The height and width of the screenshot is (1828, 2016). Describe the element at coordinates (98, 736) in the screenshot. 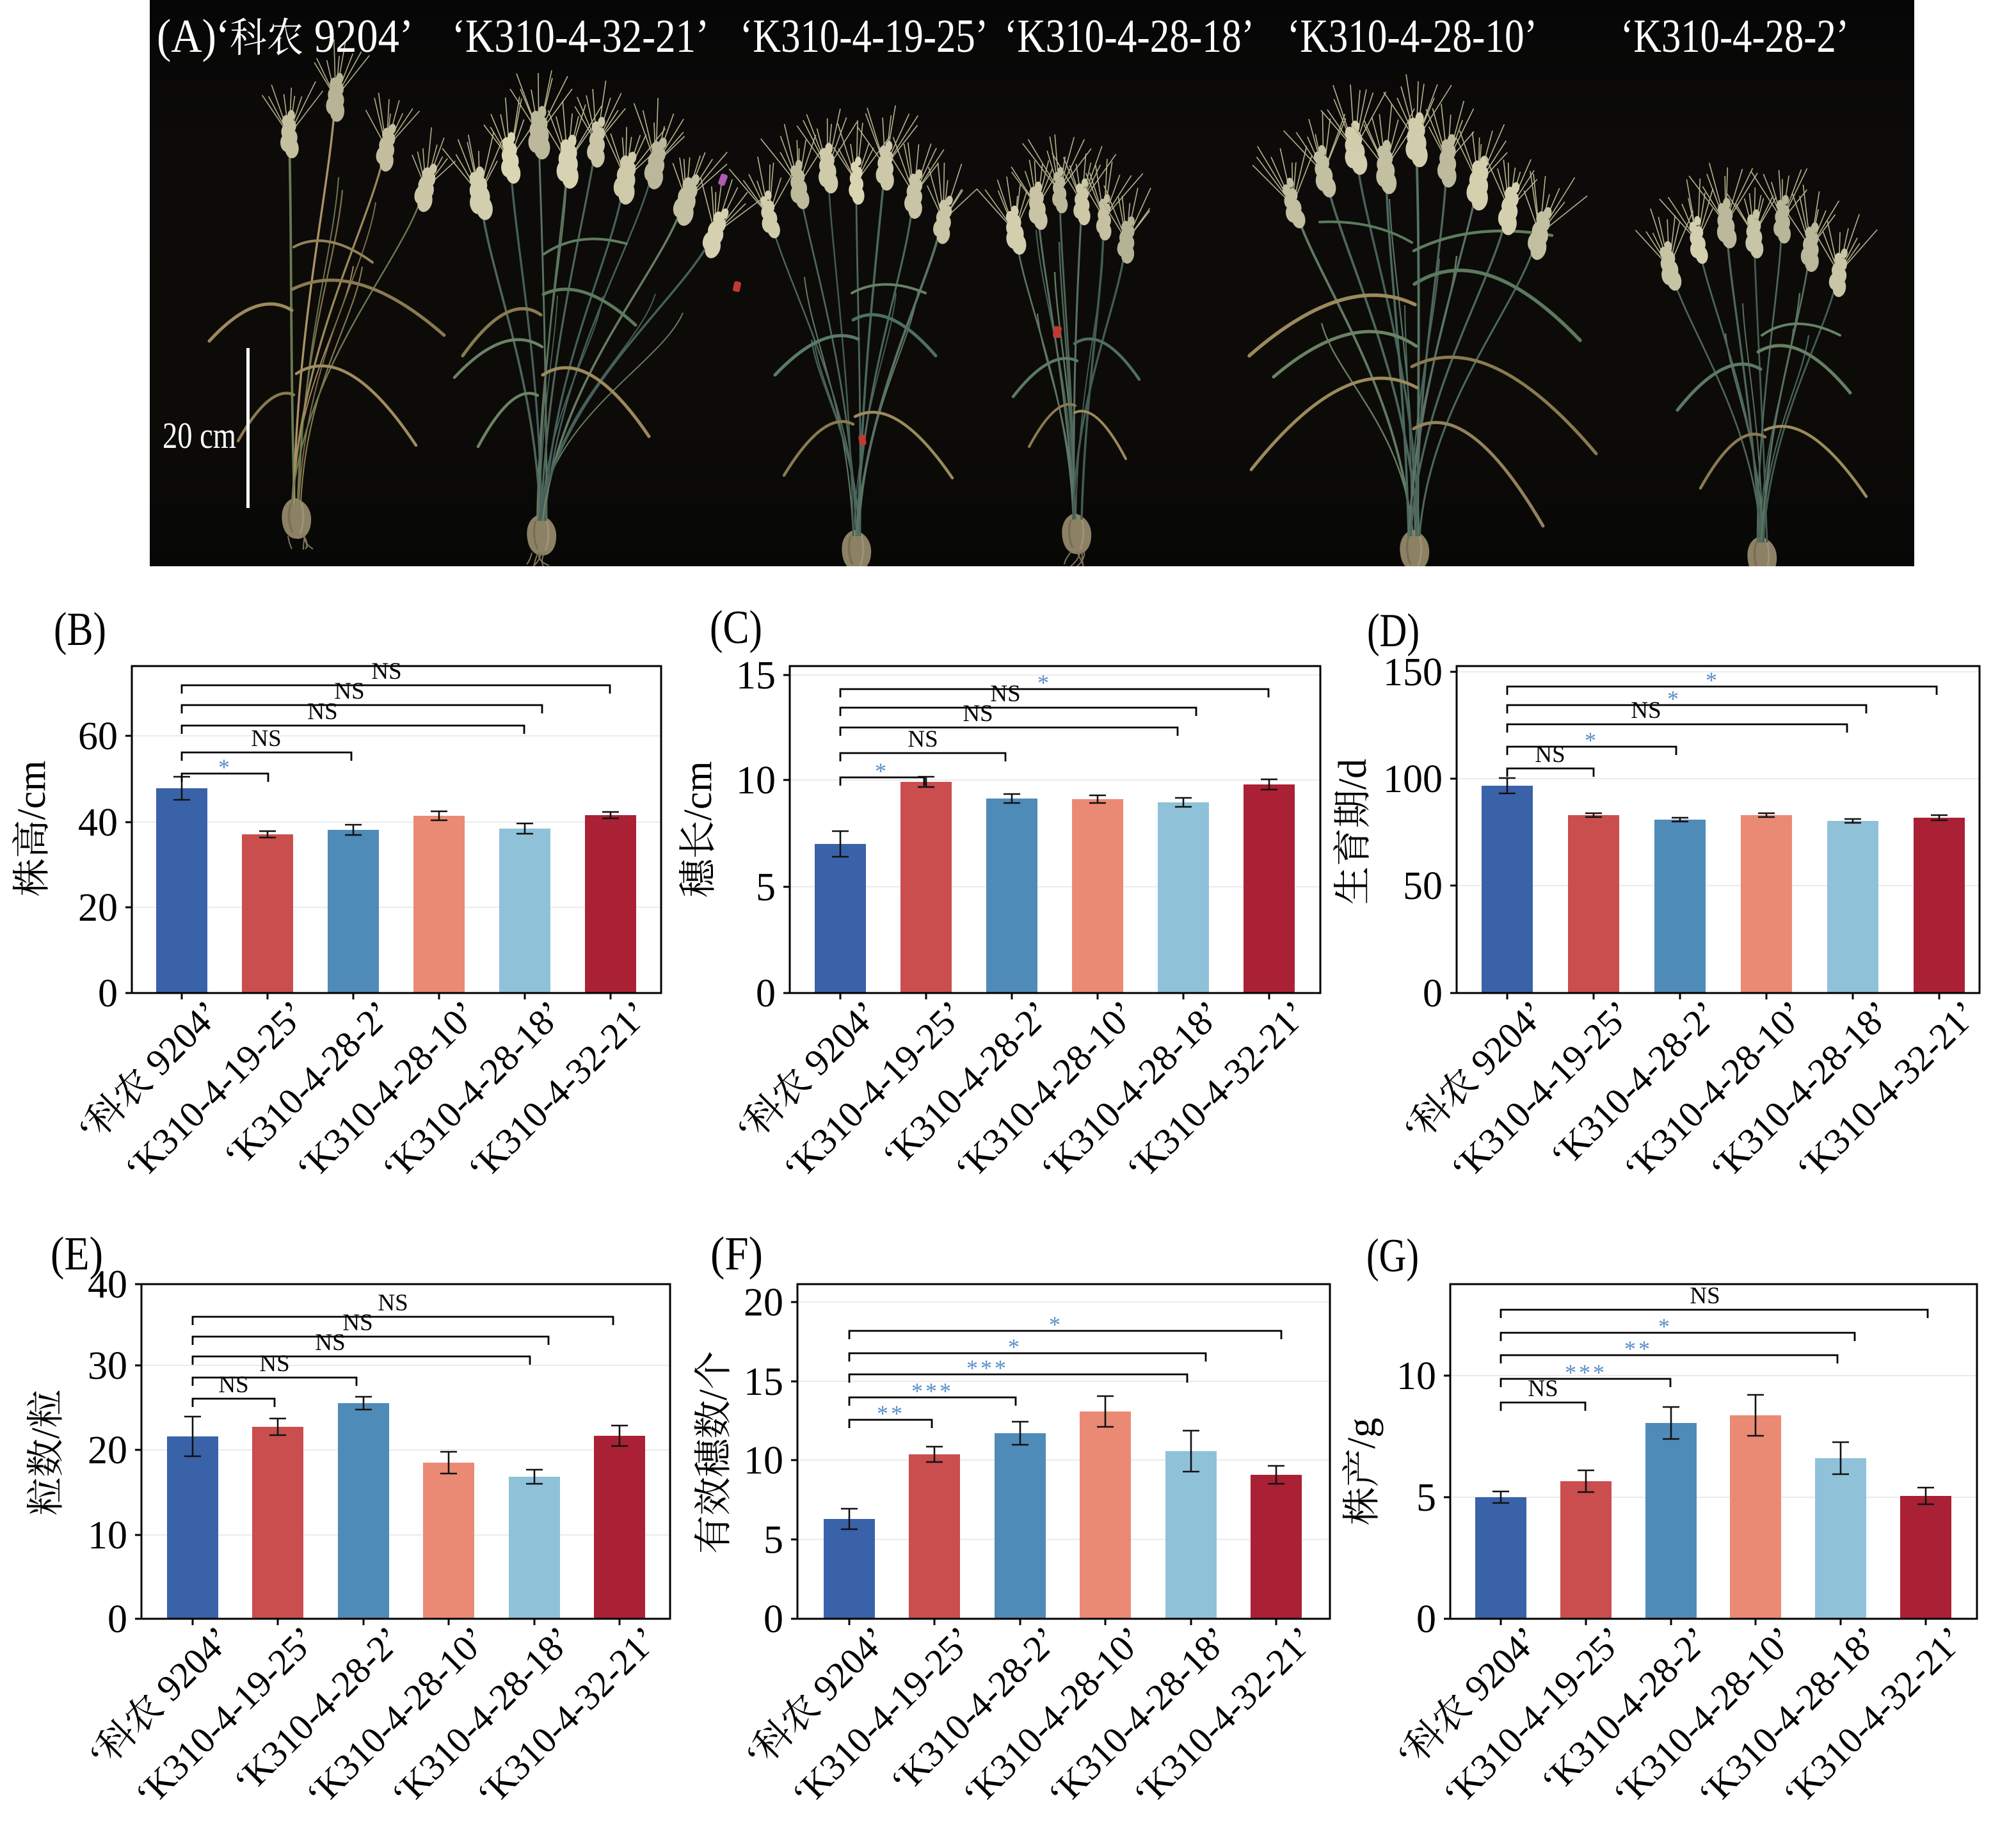

I see `svg-text: 60` at that location.